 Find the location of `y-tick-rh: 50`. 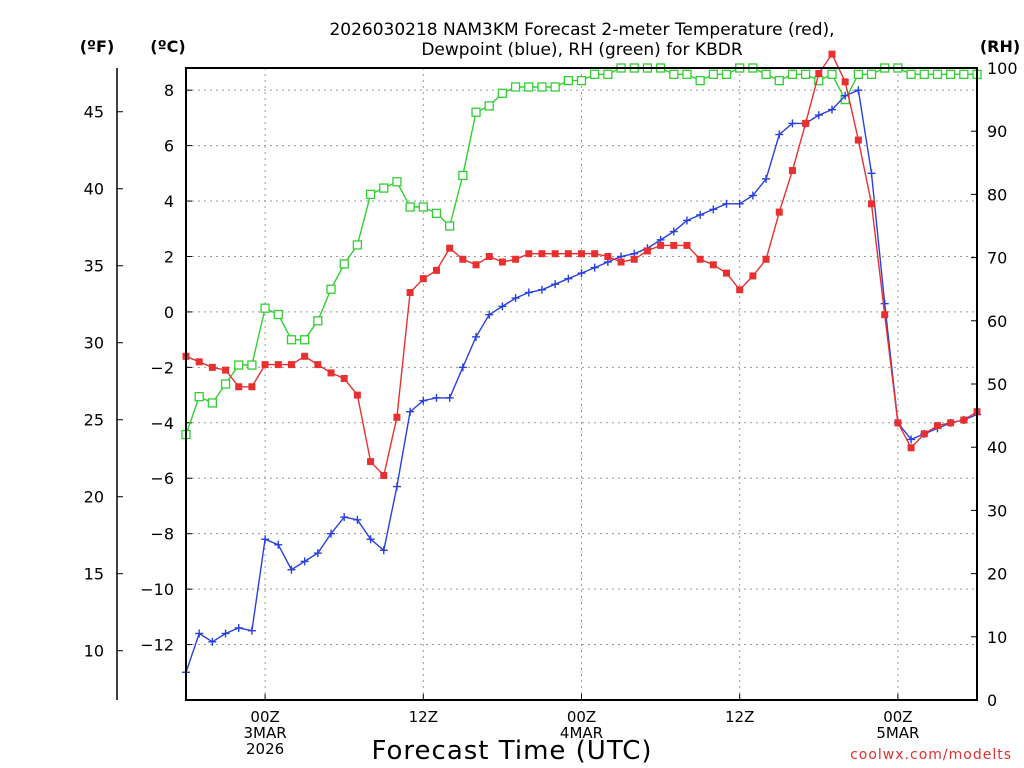

y-tick-rh: 50 is located at coordinates (997, 384).